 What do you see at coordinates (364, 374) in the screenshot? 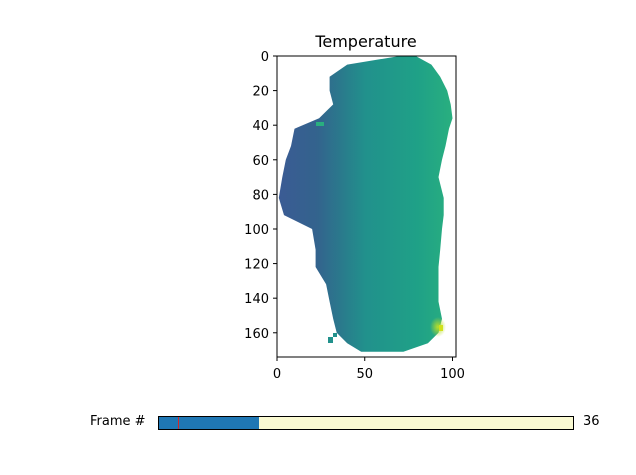
I see `x-tick-label: 50` at bounding box center [364, 374].